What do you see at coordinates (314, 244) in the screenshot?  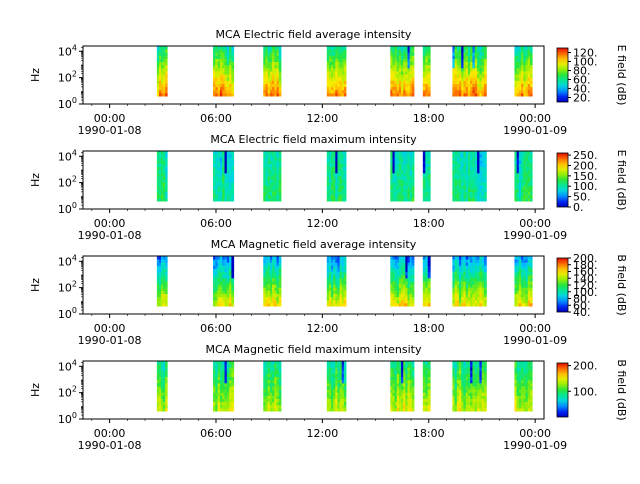 I see `chart-title: MCA Magnetic field average intensity` at bounding box center [314, 244].